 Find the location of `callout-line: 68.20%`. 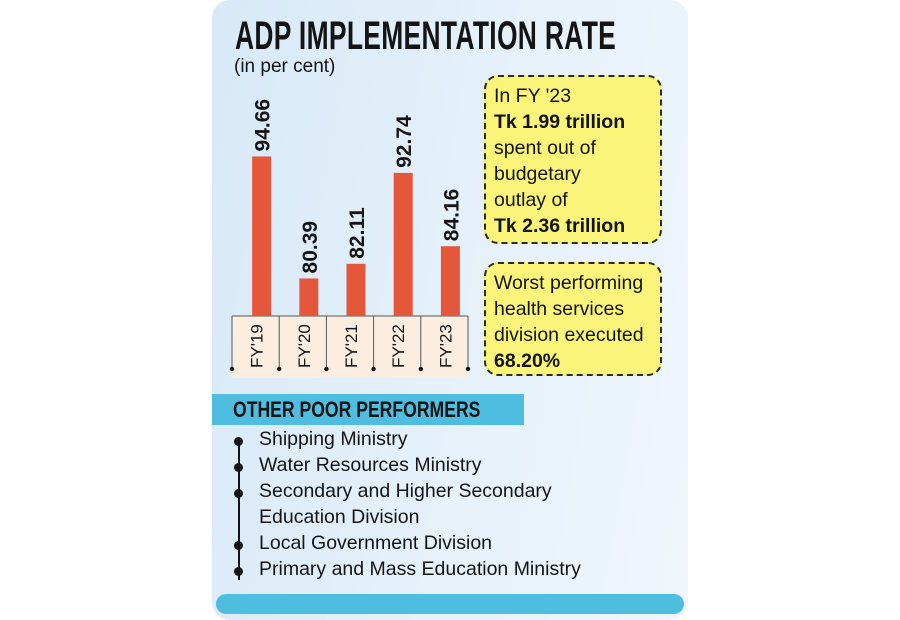

callout-line: 68.20% is located at coordinates (527, 361).